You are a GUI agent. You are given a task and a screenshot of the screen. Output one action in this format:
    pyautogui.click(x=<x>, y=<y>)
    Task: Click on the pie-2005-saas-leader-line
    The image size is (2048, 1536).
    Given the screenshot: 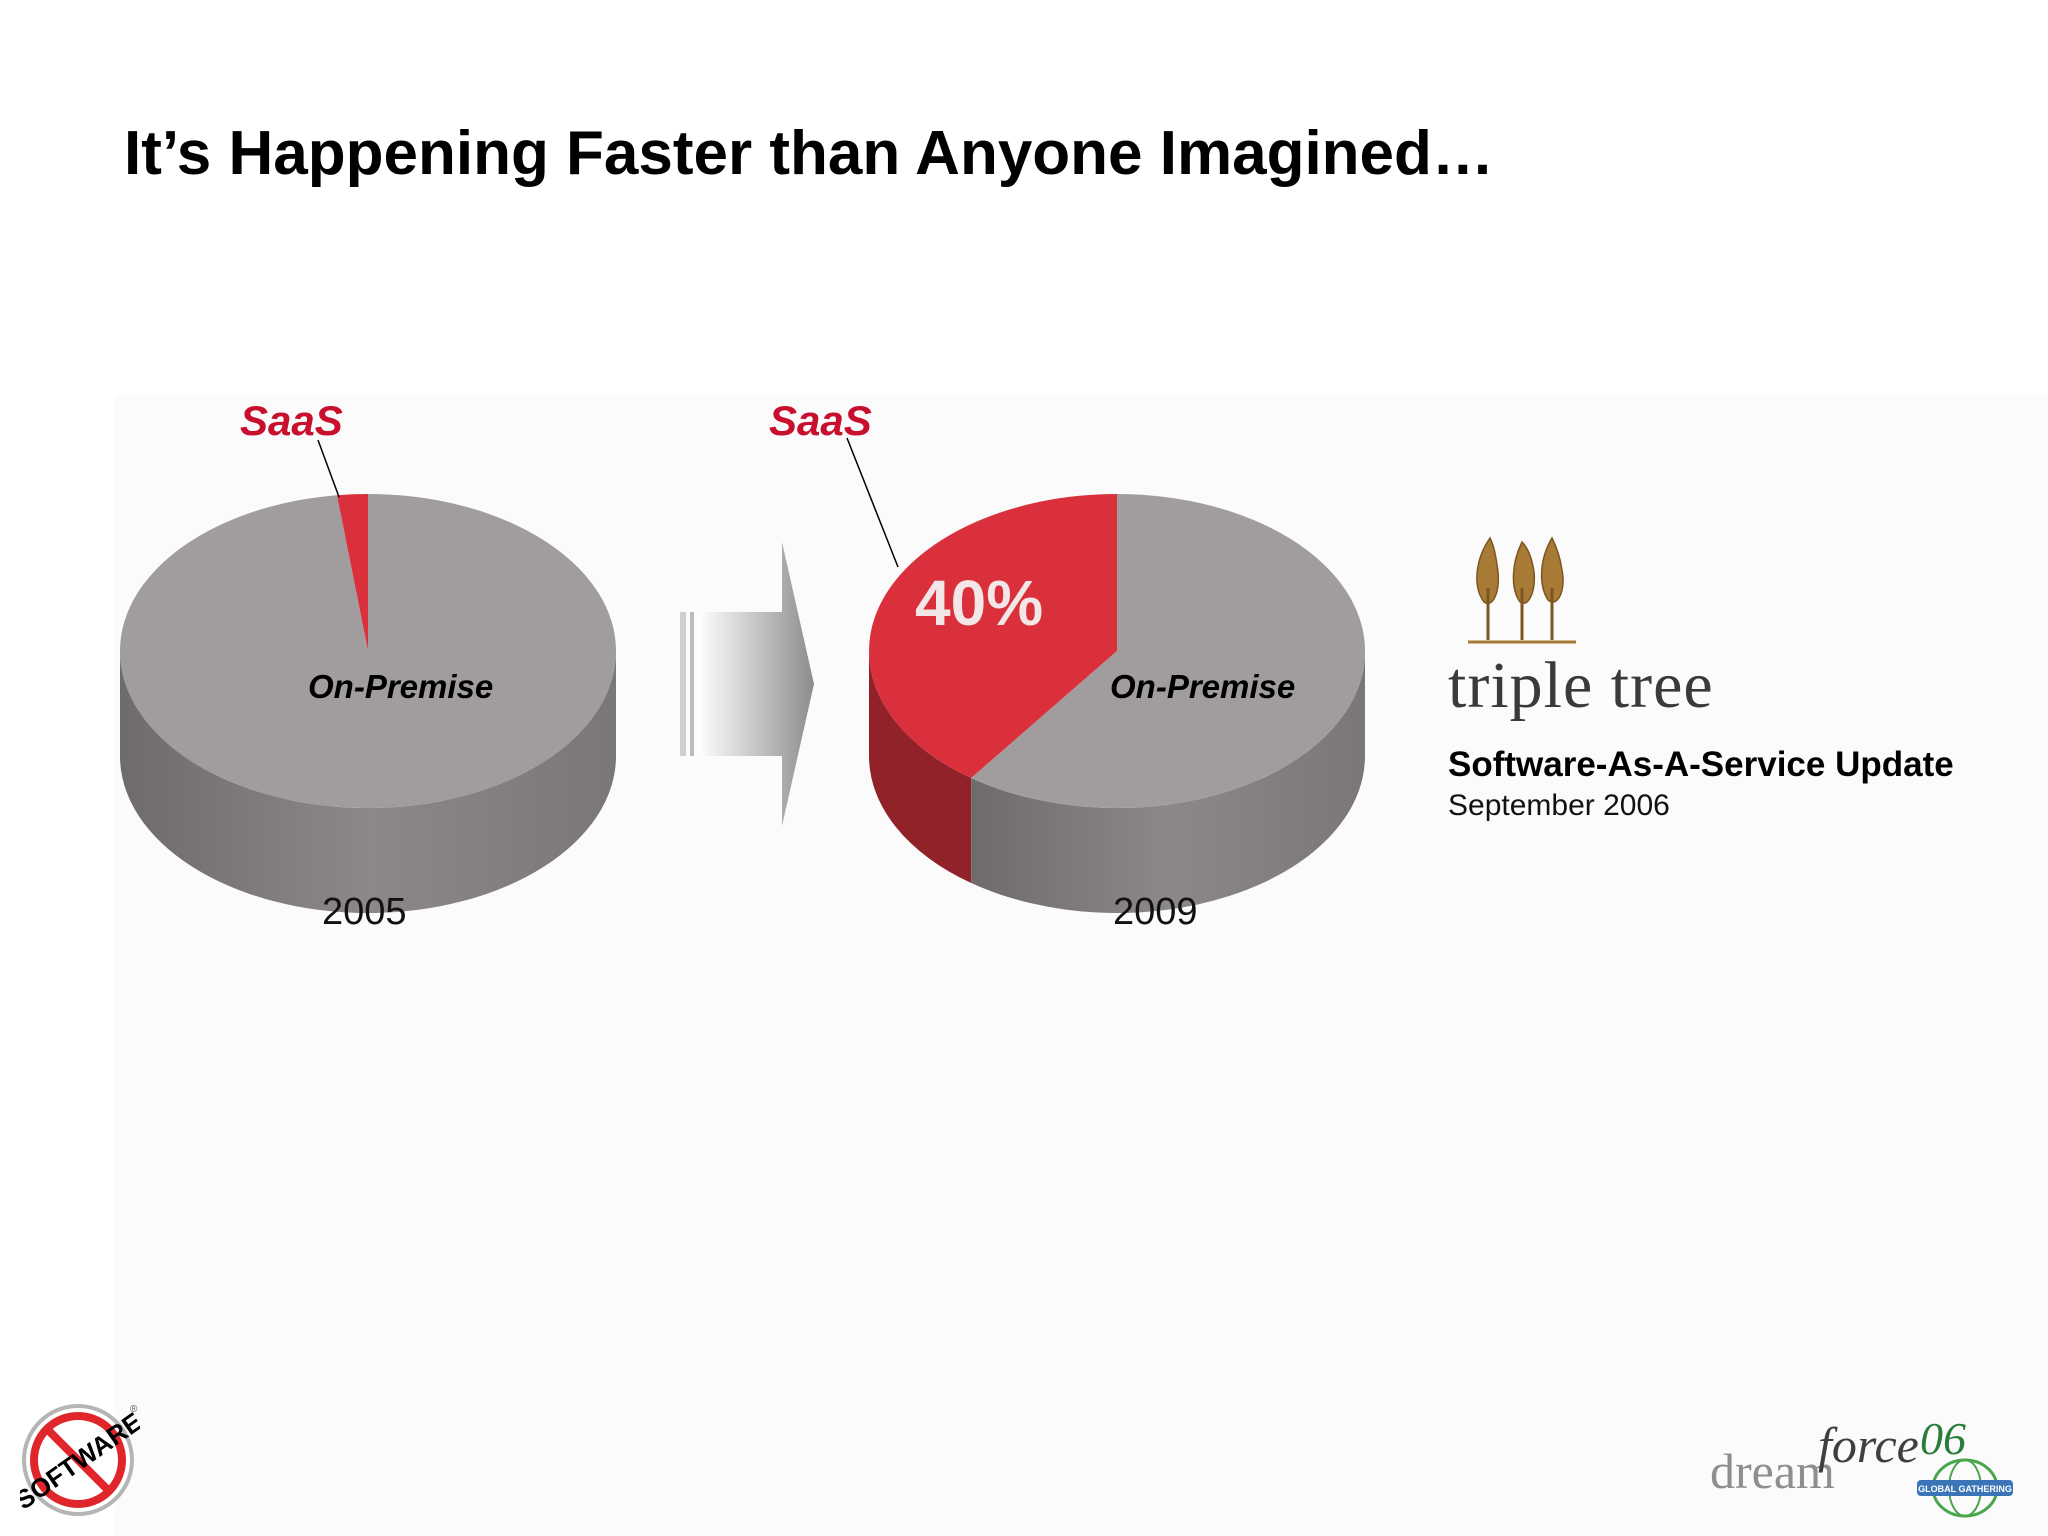 What is the action you would take?
    pyautogui.click(x=328, y=468)
    